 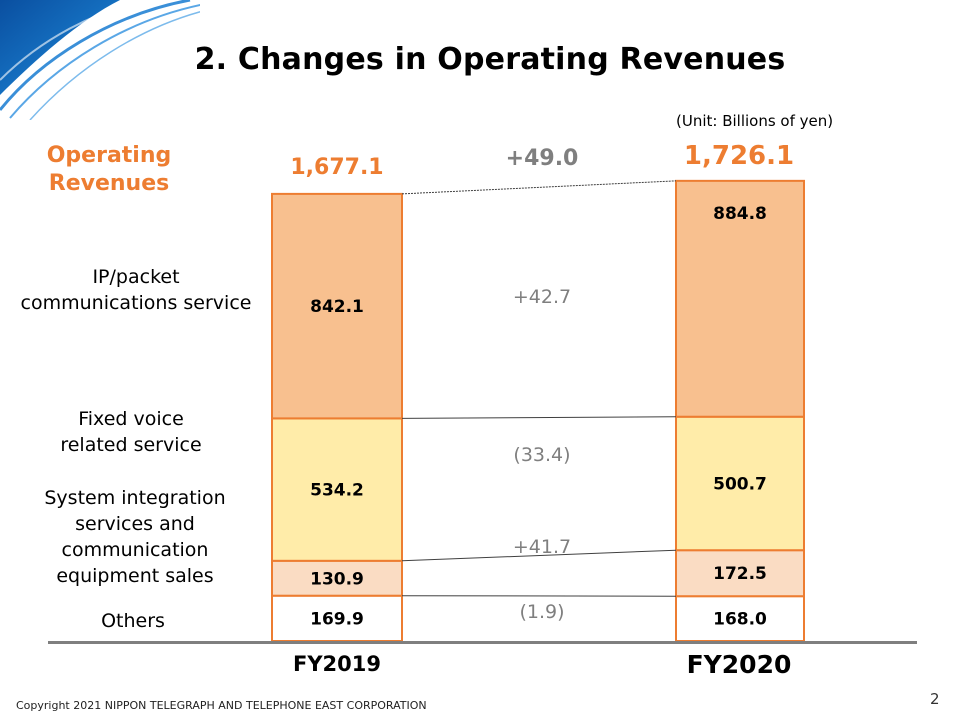 What do you see at coordinates (337, 664) in the screenshot?
I see `x-label-fy2019: FY2019` at bounding box center [337, 664].